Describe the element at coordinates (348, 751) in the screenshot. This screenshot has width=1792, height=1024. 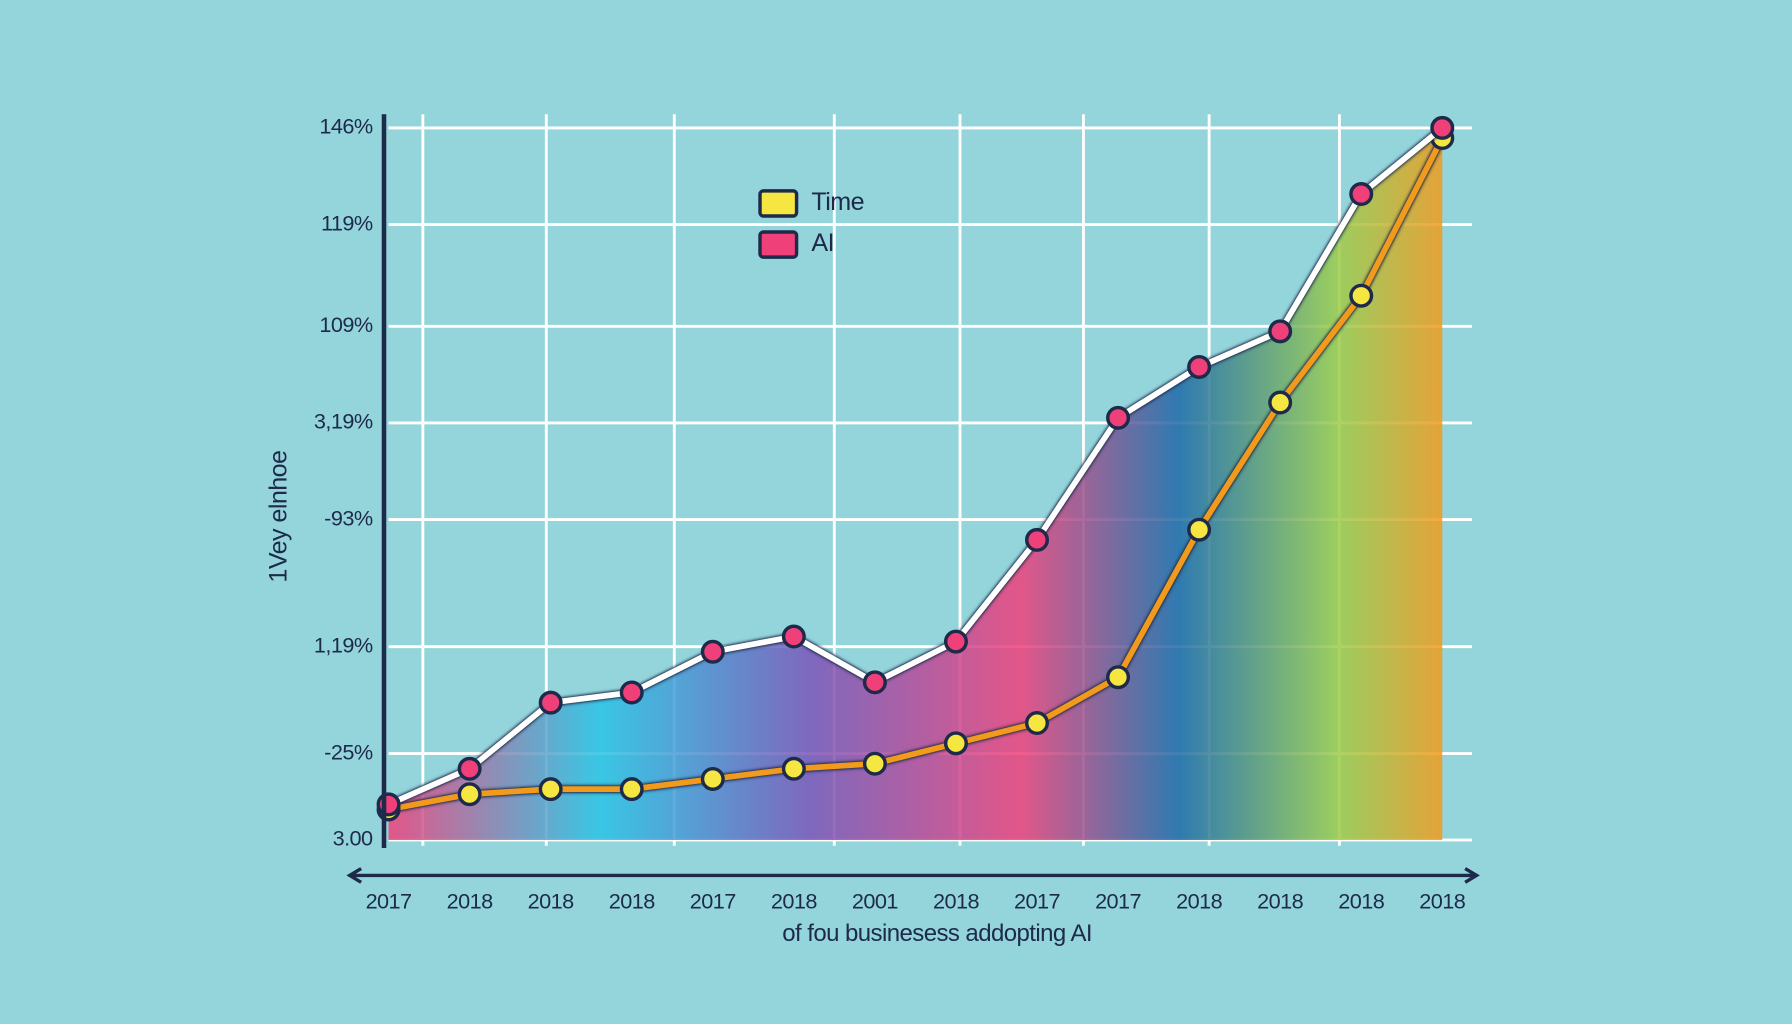
I see `y-tick-label: -25%` at that location.